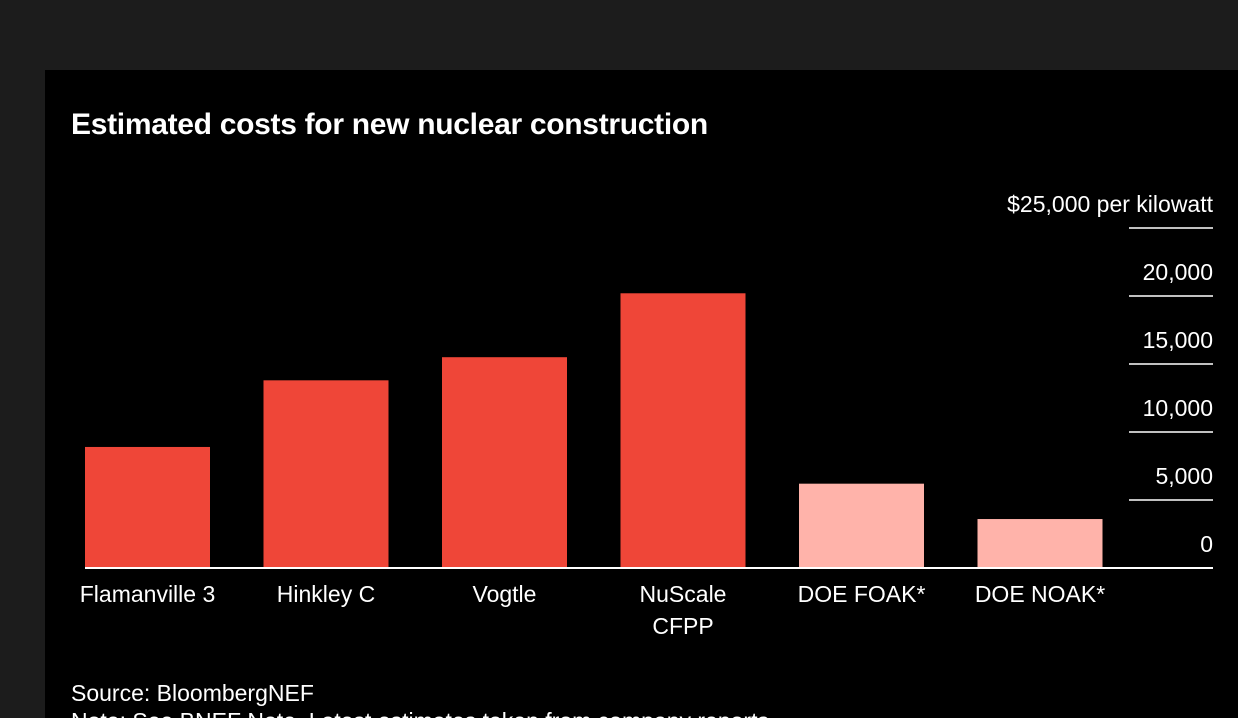 The height and width of the screenshot is (718, 1238). What do you see at coordinates (1040, 594) in the screenshot?
I see `category-label: DOE NOAK*` at bounding box center [1040, 594].